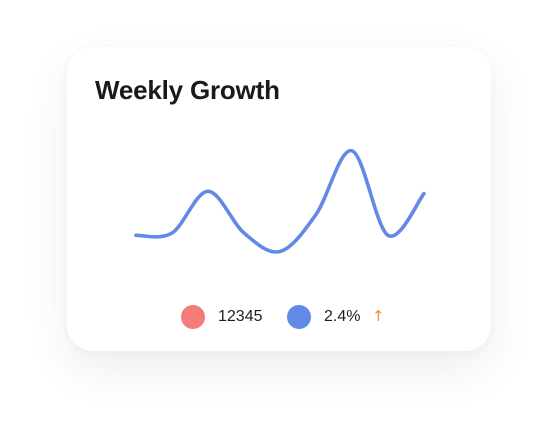 This screenshot has width=558, height=436. I want to click on growth-line-chart, so click(280, 201).